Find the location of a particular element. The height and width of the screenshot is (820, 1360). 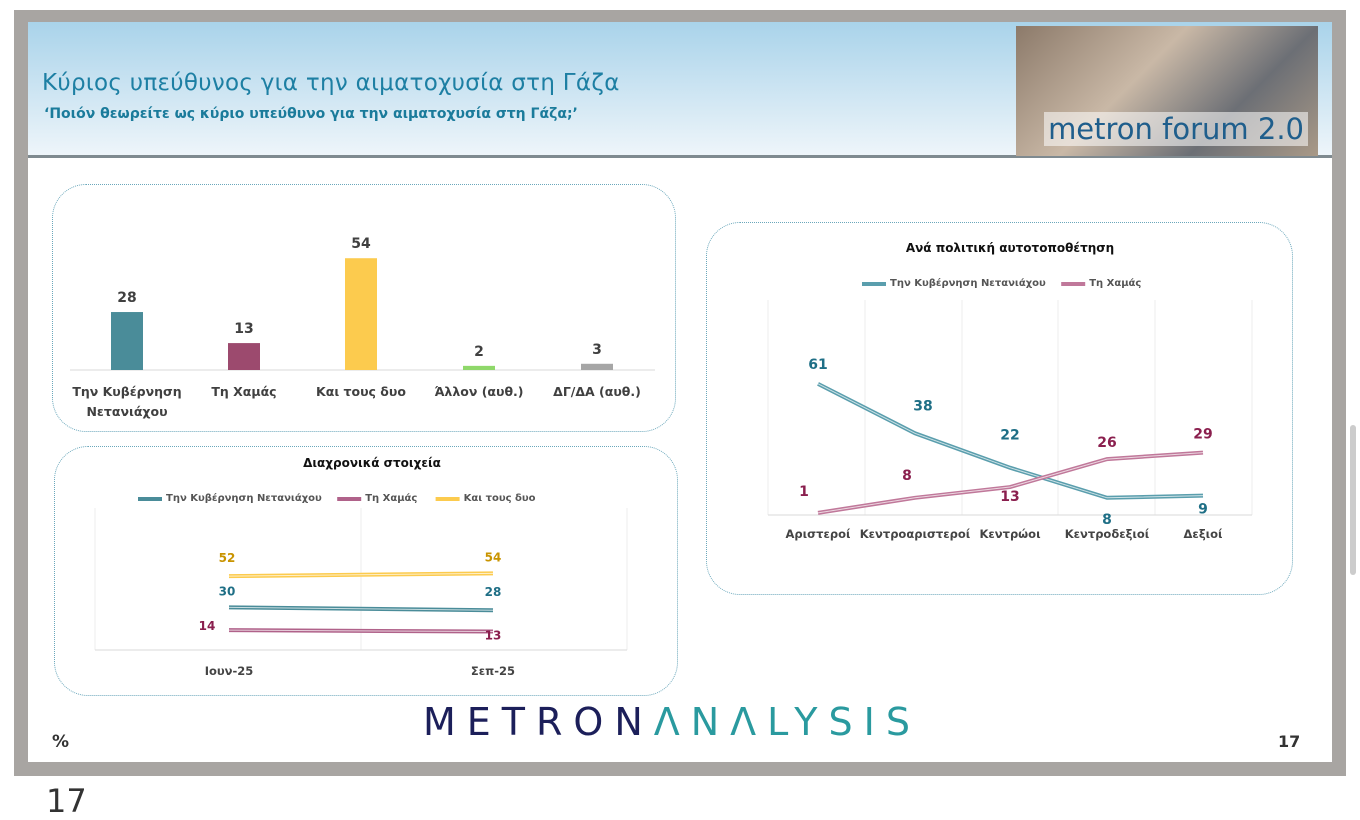

data-label: 1 is located at coordinates (804, 492).